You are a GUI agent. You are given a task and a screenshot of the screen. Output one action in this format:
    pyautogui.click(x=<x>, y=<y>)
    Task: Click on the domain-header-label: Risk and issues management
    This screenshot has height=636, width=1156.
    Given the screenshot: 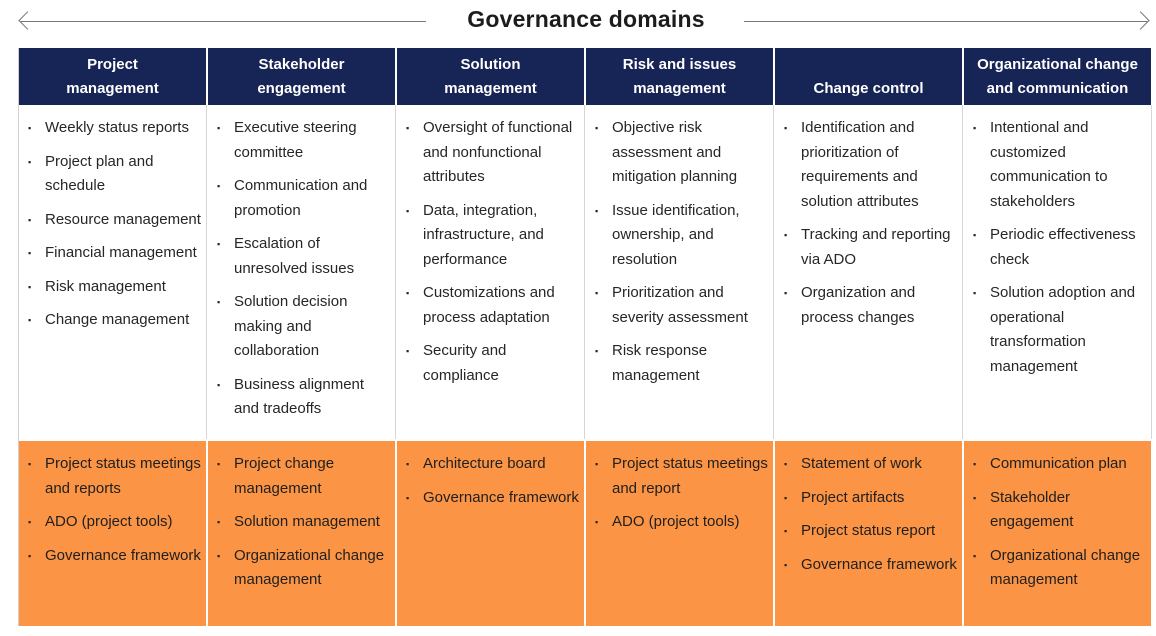 What is the action you would take?
    pyautogui.click(x=679, y=77)
    